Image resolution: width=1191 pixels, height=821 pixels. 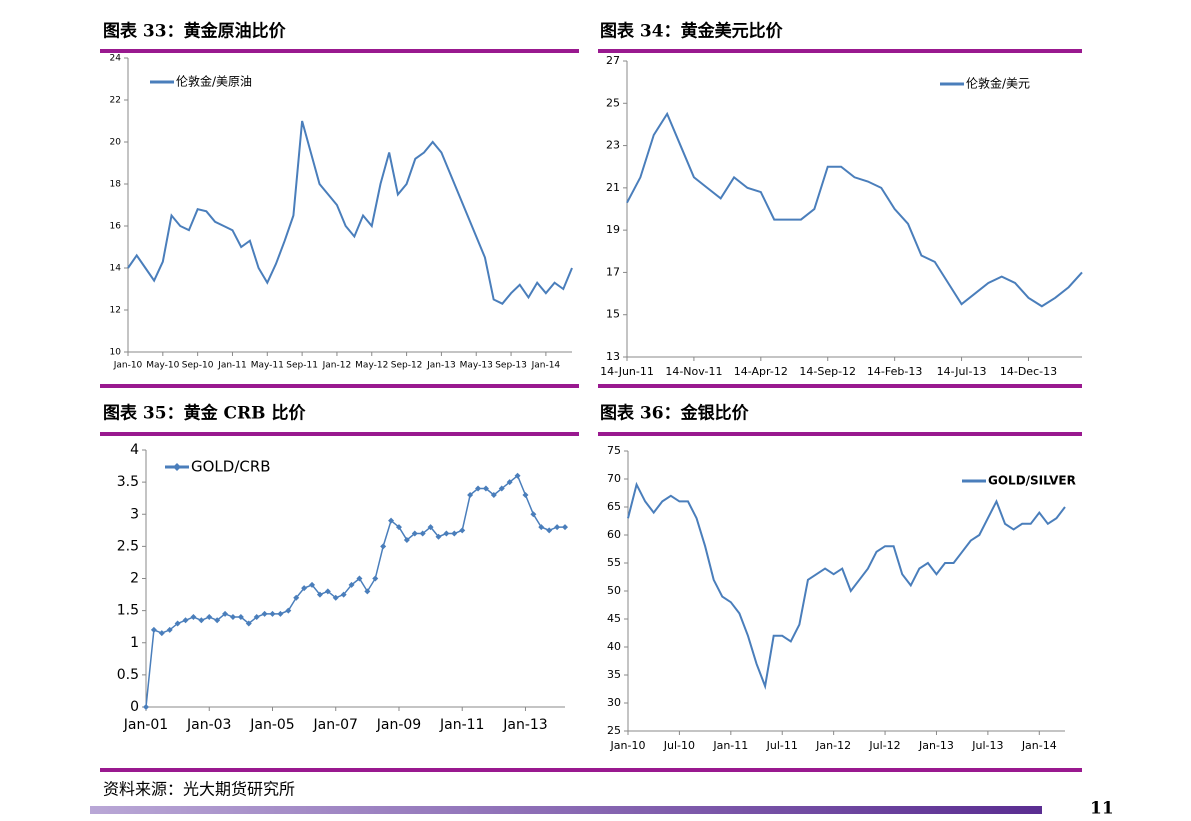 I want to click on x-tick-label: Jan-13, so click(x=524, y=725).